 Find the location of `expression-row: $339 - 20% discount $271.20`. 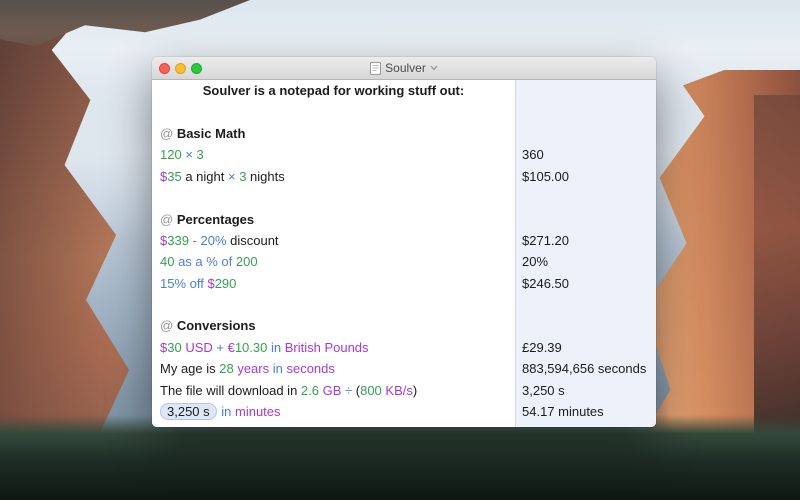

expression-row: $339 - 20% discount $271.20 is located at coordinates (404, 240).